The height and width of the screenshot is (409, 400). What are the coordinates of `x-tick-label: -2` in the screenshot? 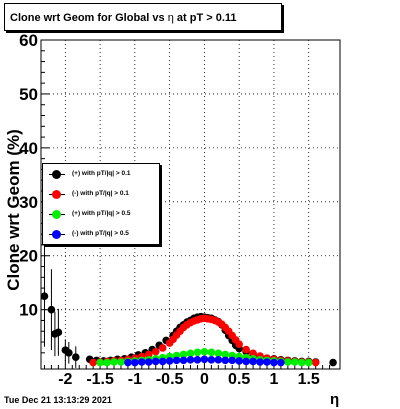 It's located at (65, 379).